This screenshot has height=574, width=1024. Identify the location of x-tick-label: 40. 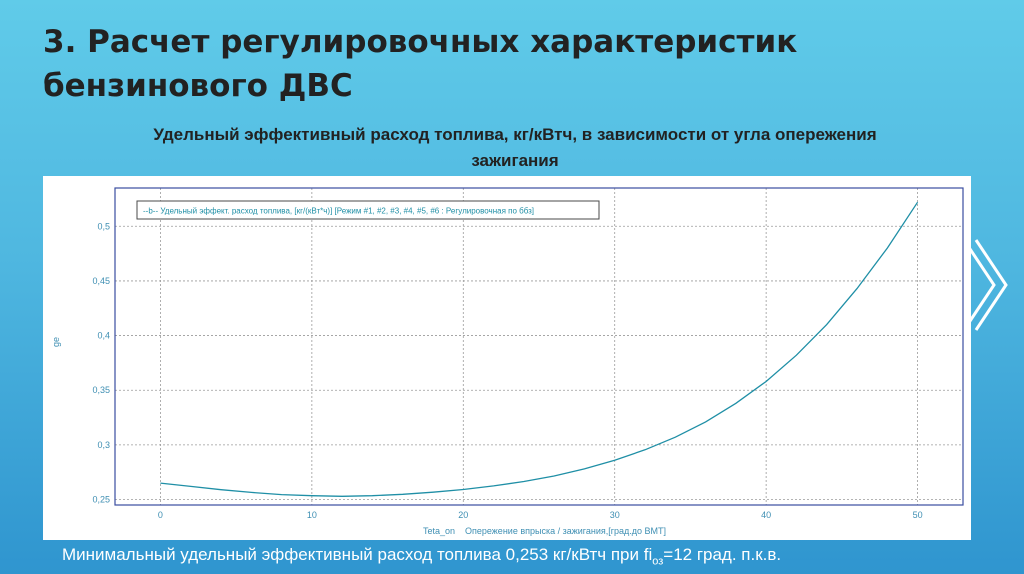
(766, 515).